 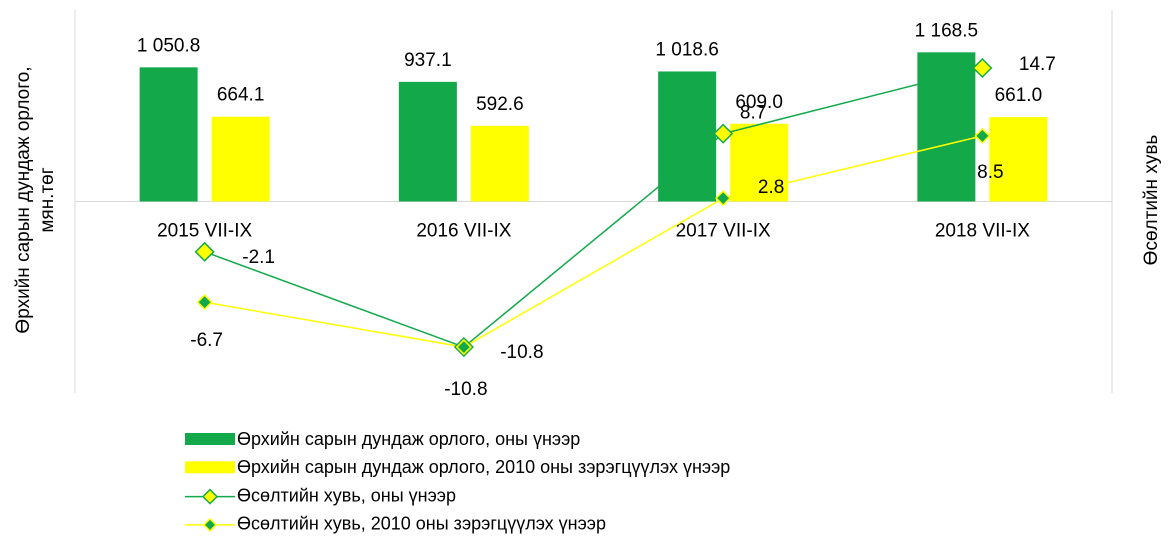 What do you see at coordinates (206, 340) in the screenshot?
I see `data-label: -6.7` at bounding box center [206, 340].